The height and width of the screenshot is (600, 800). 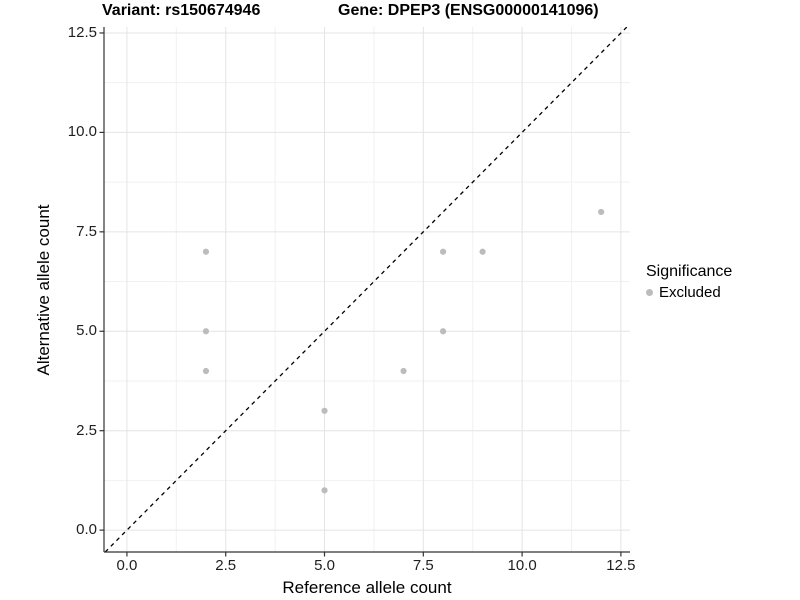 I want to click on x-tick-label: 2.5, so click(x=226, y=565).